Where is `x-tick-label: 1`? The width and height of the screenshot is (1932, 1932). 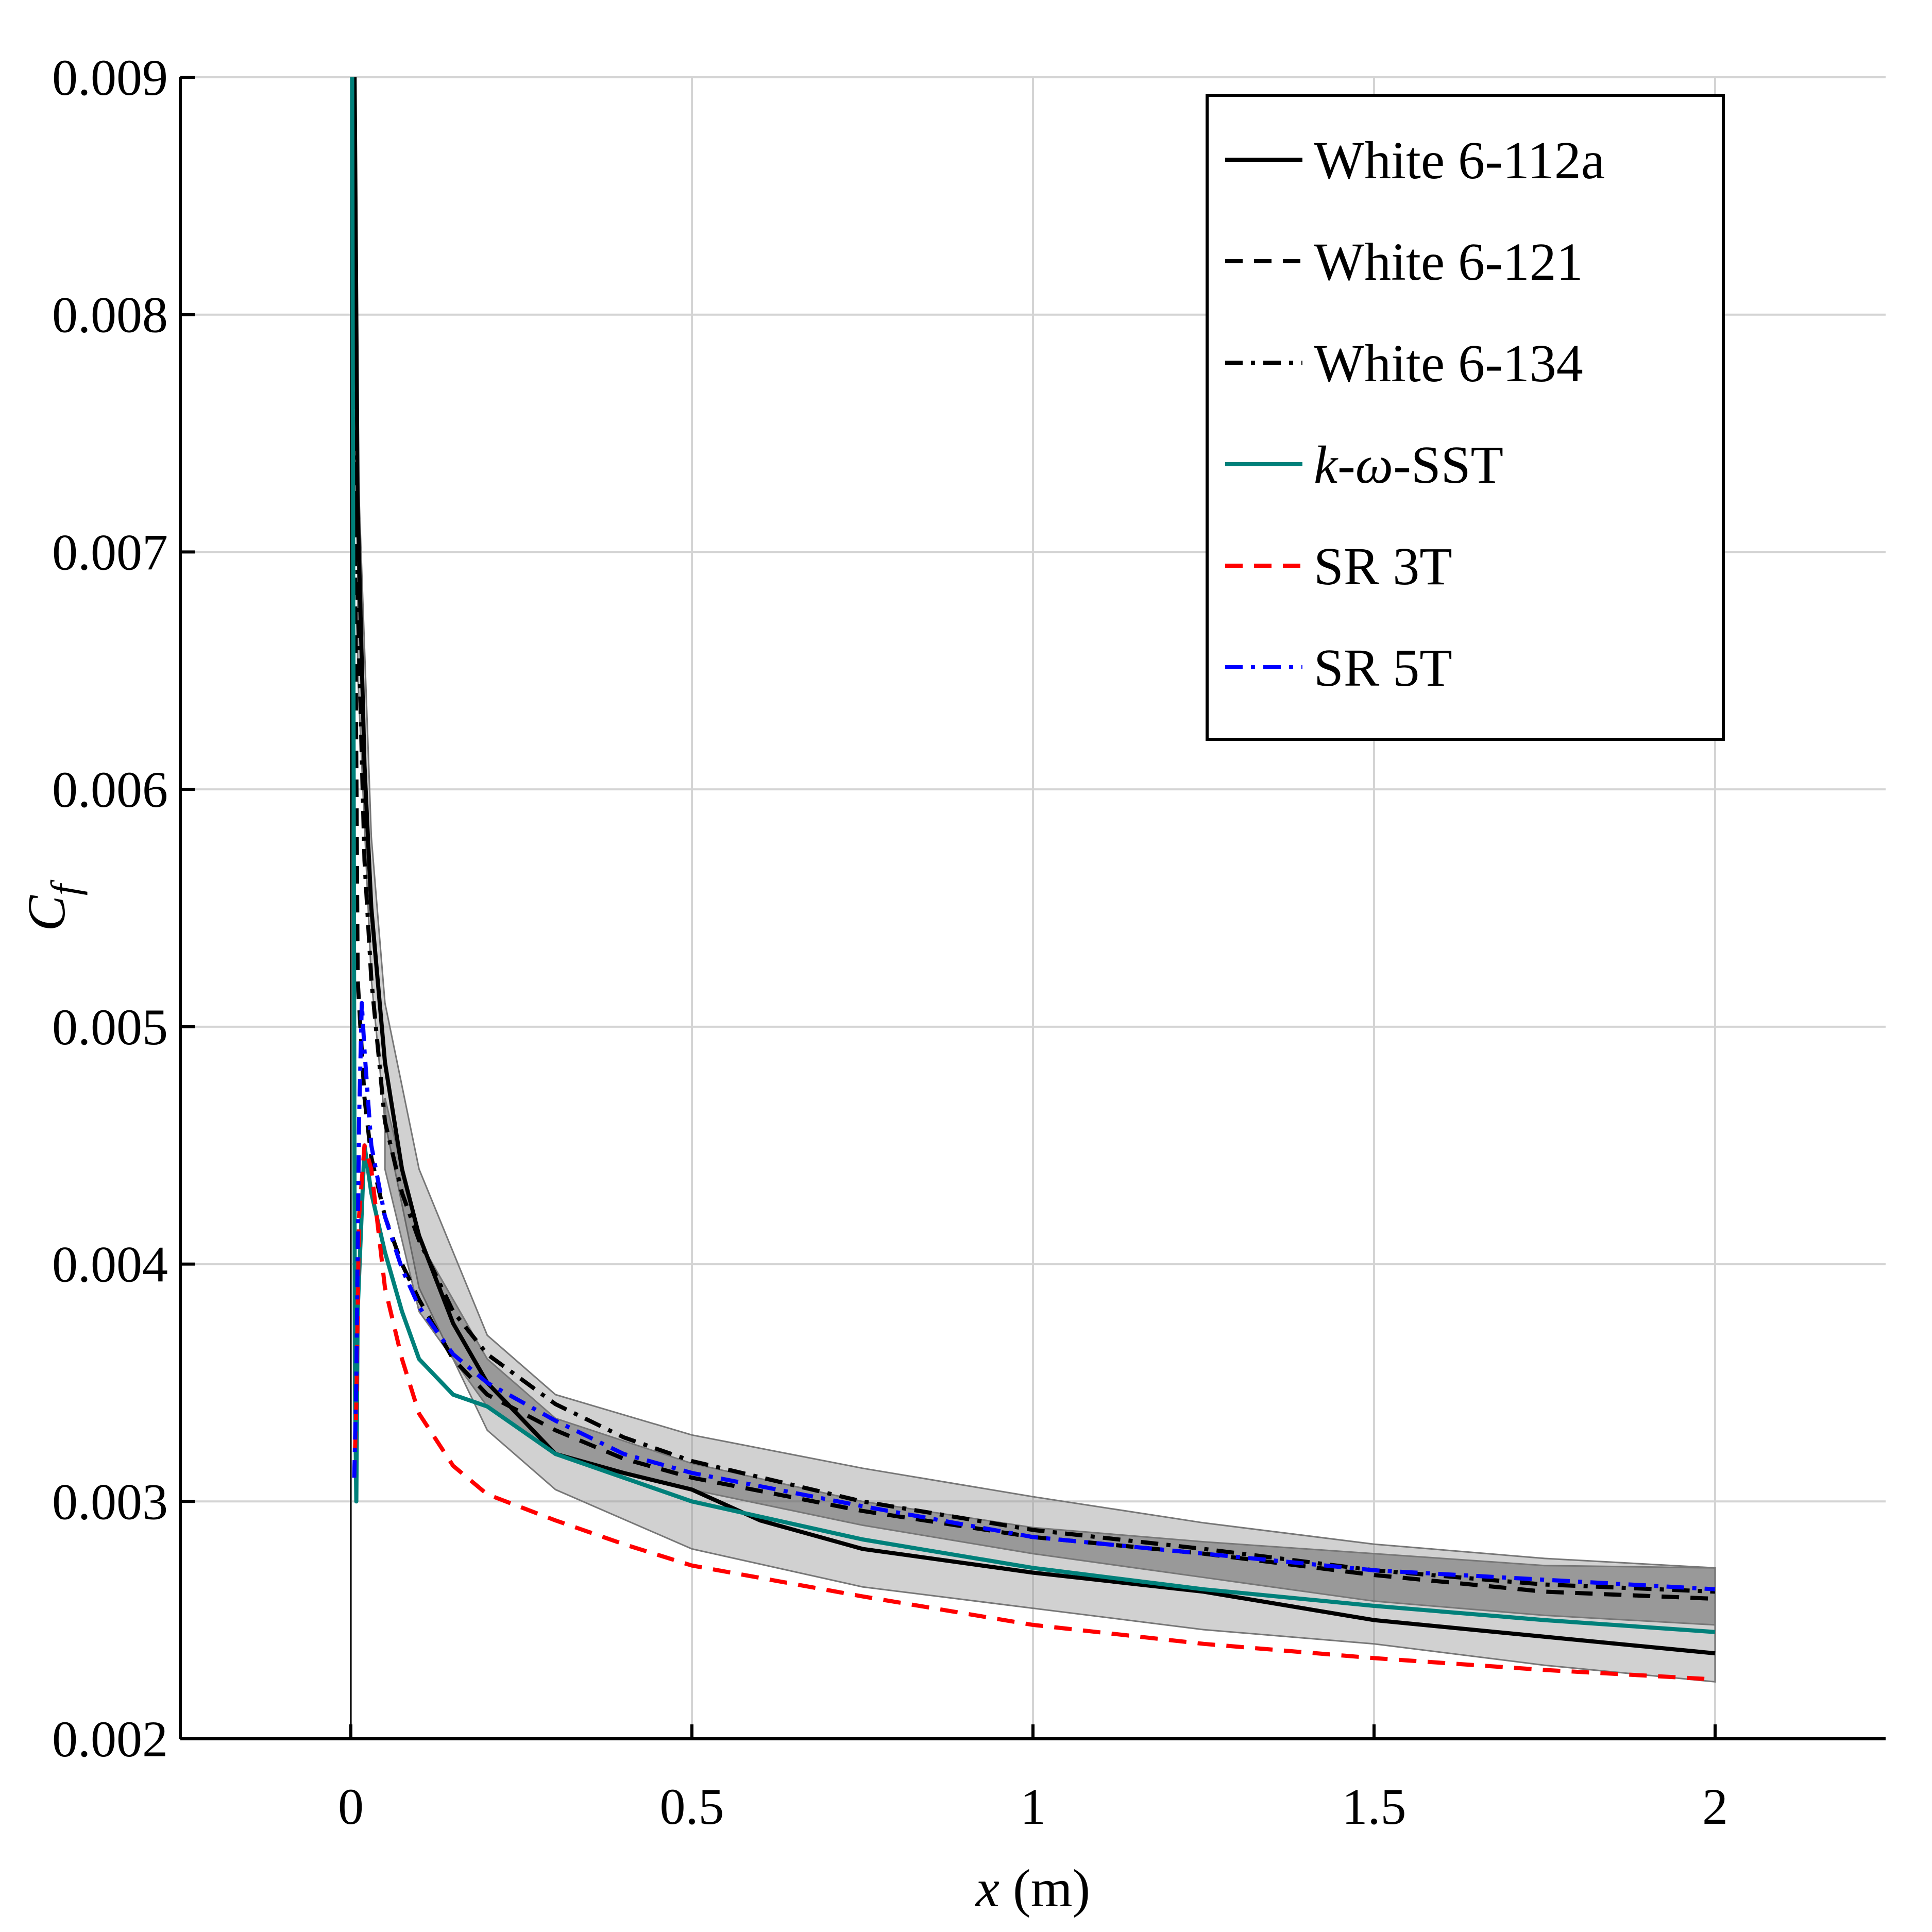
x-tick-label: 1 is located at coordinates (1033, 1806).